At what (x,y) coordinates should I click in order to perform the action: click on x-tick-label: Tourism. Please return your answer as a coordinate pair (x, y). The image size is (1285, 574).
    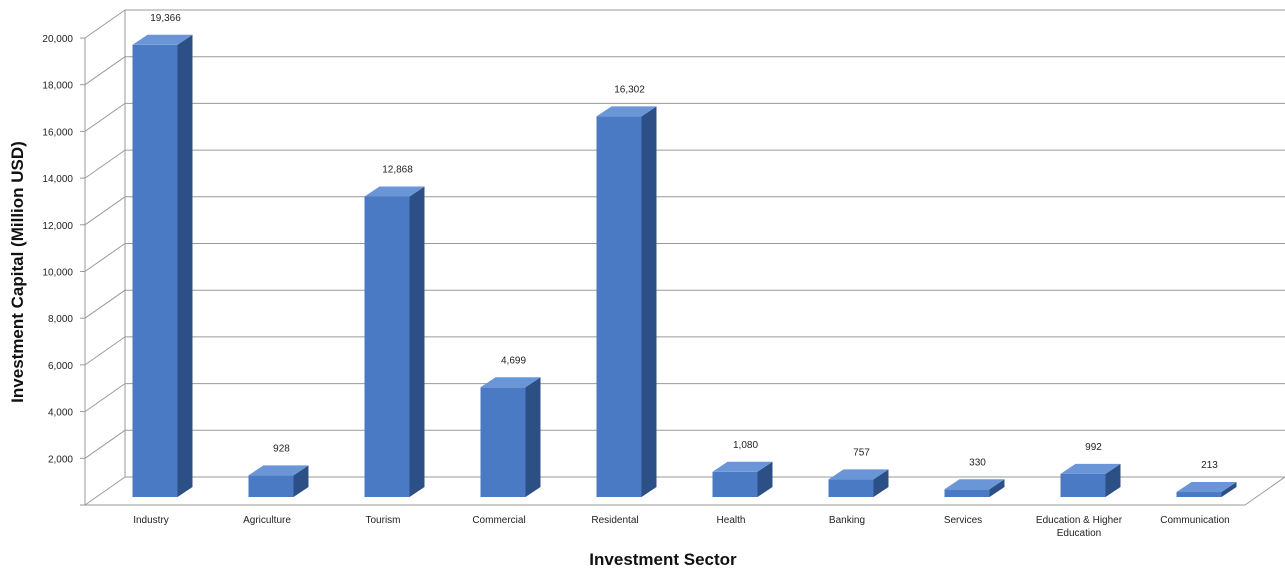
    Looking at the image, I should click on (382, 520).